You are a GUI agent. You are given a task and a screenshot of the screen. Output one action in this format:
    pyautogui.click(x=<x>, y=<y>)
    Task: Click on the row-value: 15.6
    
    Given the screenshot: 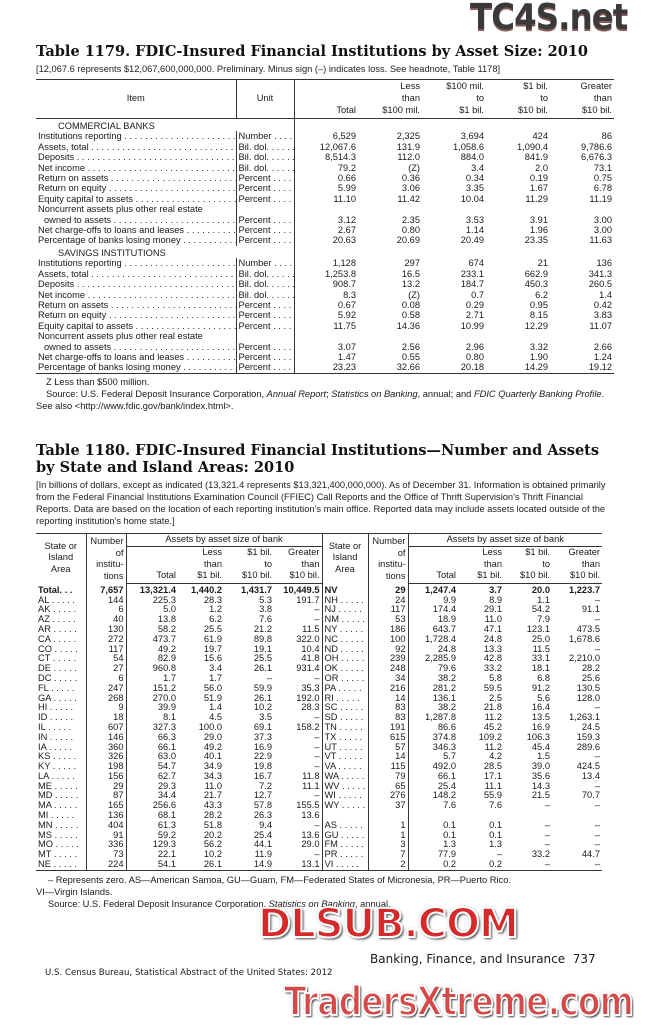 What is the action you would take?
    pyautogui.click(x=212, y=659)
    